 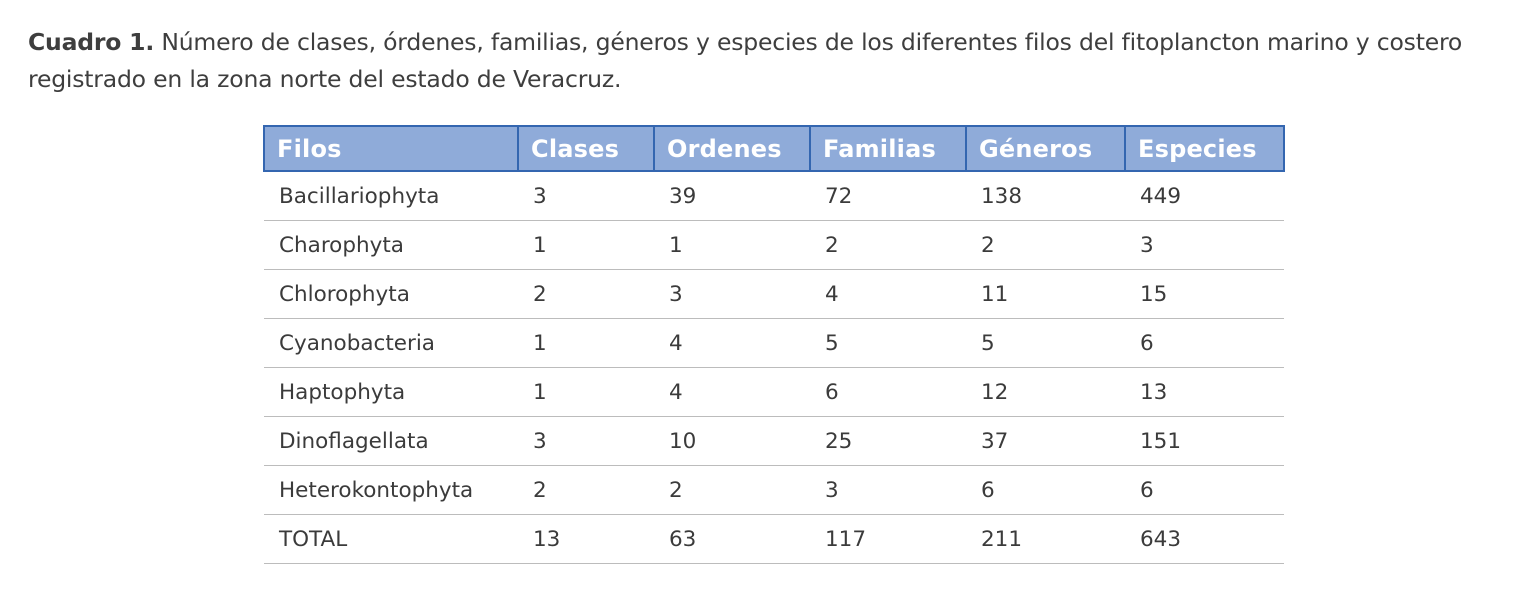 What do you see at coordinates (1204, 441) in the screenshot?
I see `cell-especies: 151` at bounding box center [1204, 441].